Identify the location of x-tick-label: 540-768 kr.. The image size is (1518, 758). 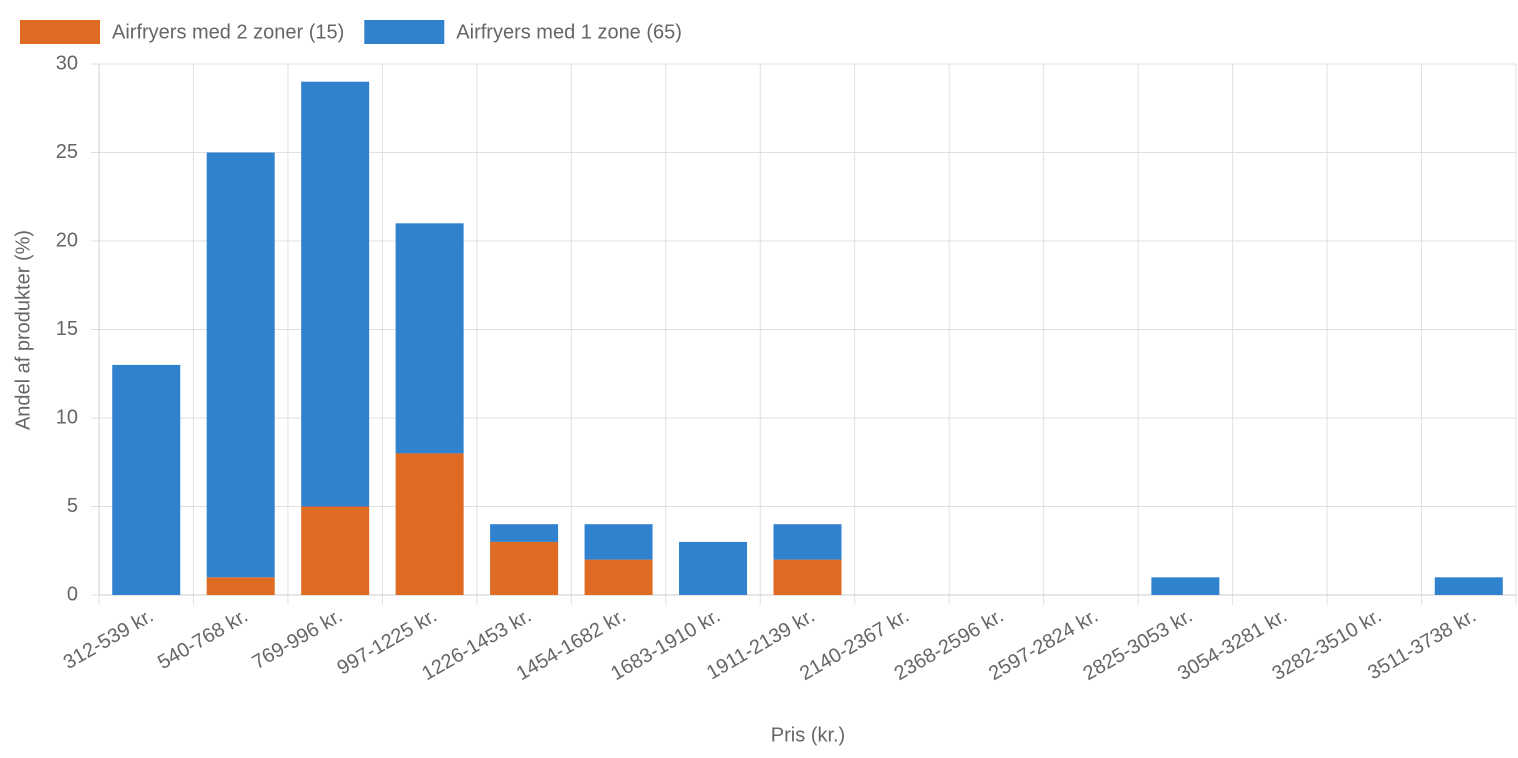
(203, 639).